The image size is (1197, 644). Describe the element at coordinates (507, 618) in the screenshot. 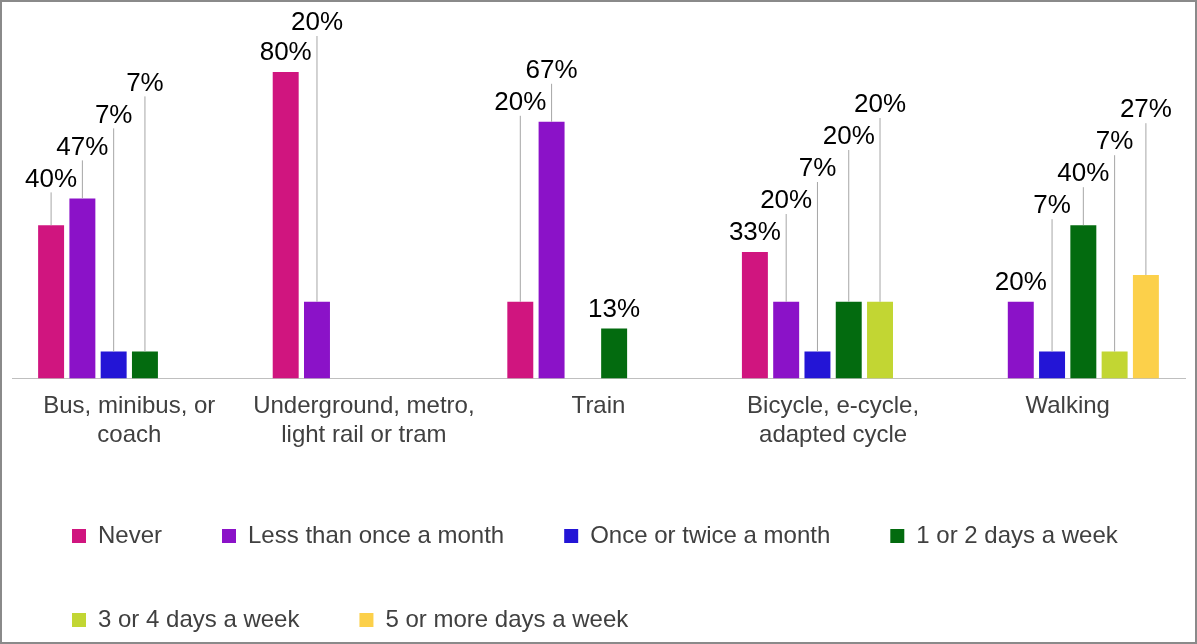

I see `legend-label: 5 or more days a week` at that location.